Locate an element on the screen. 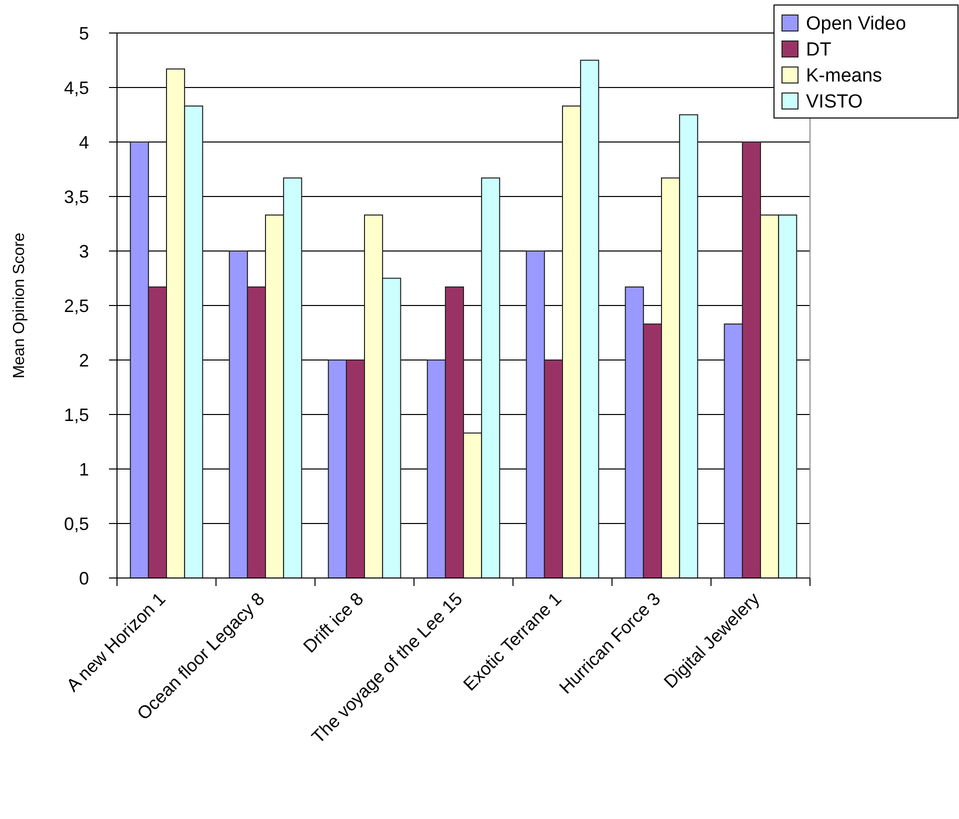 This screenshot has width=959, height=819. legend-label: VISTO is located at coordinates (834, 102).